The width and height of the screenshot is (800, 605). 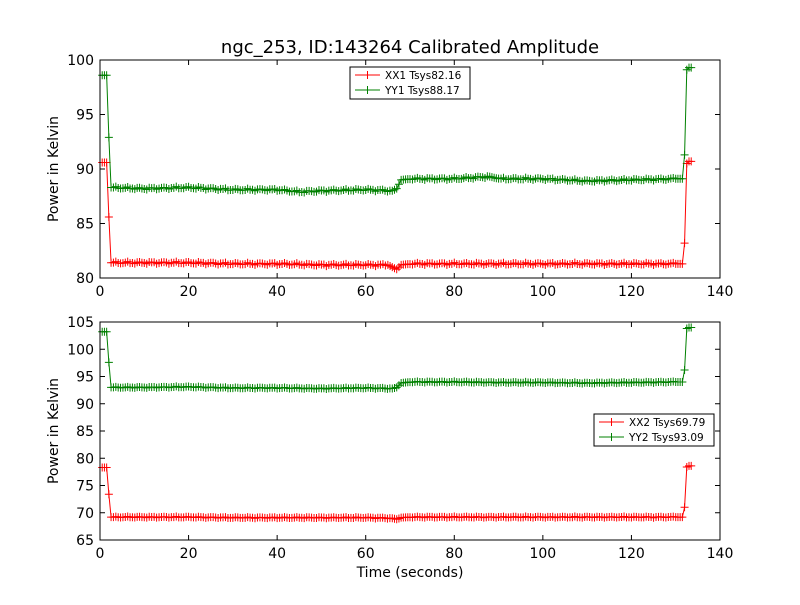 What do you see at coordinates (85, 487) in the screenshot?
I see `y-tick-label: 75` at bounding box center [85, 487].